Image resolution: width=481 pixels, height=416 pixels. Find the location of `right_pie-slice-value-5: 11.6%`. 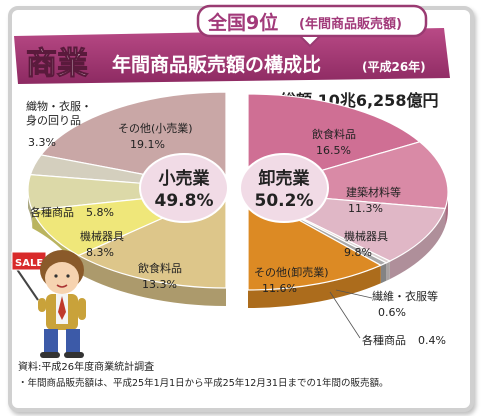

right_pie-slice-value-5: 11.6% is located at coordinates (279, 288).